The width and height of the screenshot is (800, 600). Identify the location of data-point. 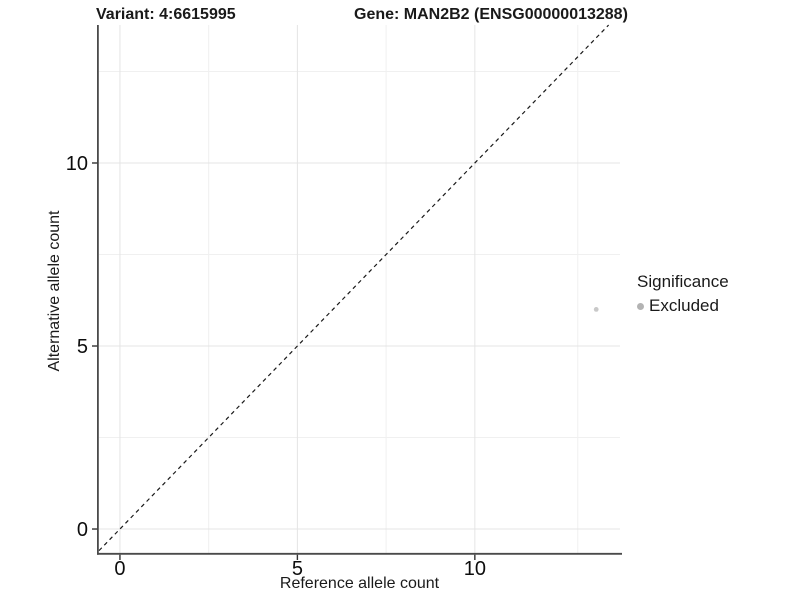
(596, 309).